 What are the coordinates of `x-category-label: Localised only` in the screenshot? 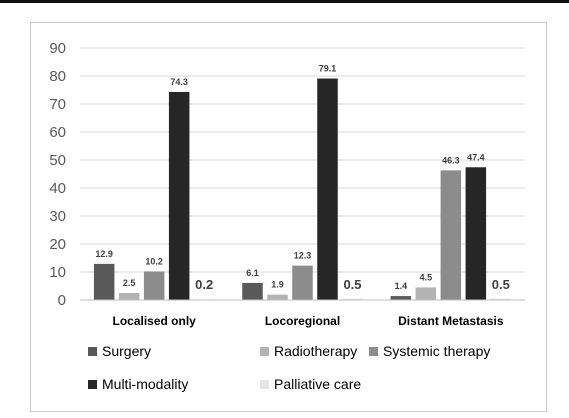 It's located at (154, 321).